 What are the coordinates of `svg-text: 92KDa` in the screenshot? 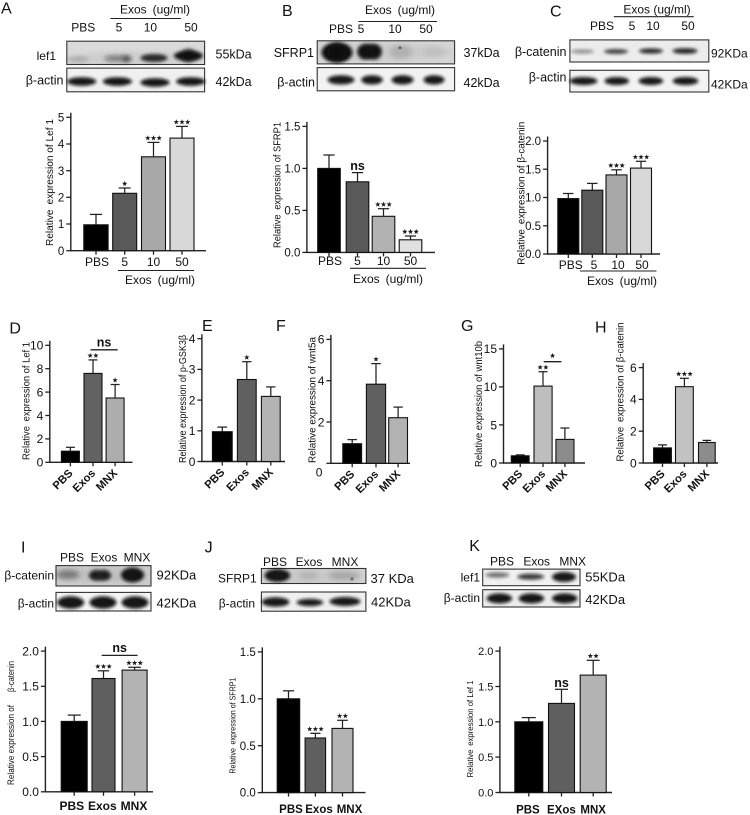 It's located at (177, 575).